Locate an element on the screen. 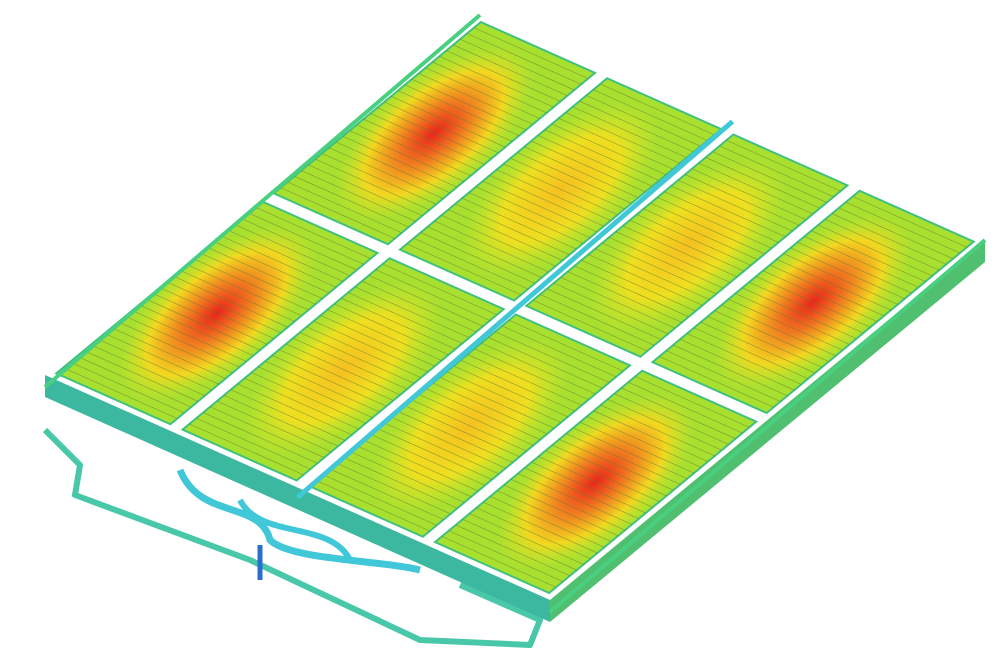 The height and width of the screenshot is (666, 1000). coolant-manifold-pipe is located at coordinates (295, 530).